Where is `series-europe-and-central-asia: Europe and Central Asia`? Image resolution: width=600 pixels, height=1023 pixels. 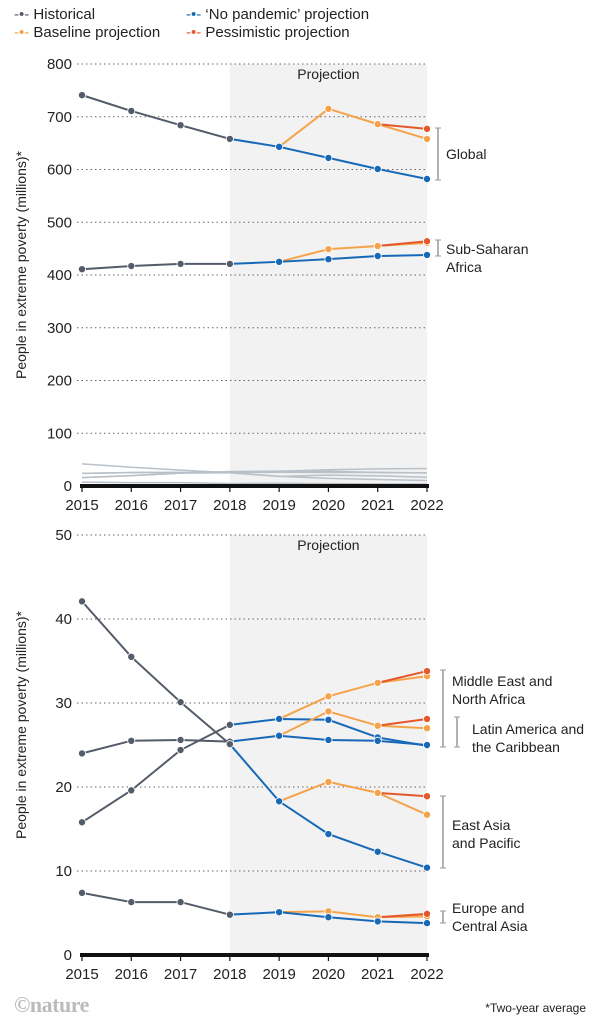 series-europe-and-central-asia: Europe and Central Asia is located at coordinates (303, 911).